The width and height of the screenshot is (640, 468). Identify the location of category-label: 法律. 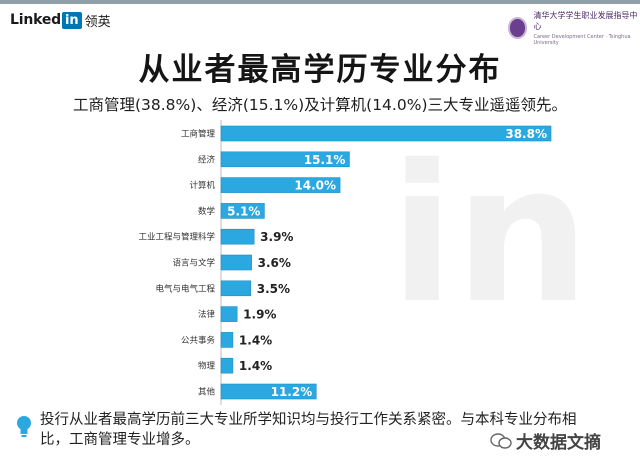
(207, 314).